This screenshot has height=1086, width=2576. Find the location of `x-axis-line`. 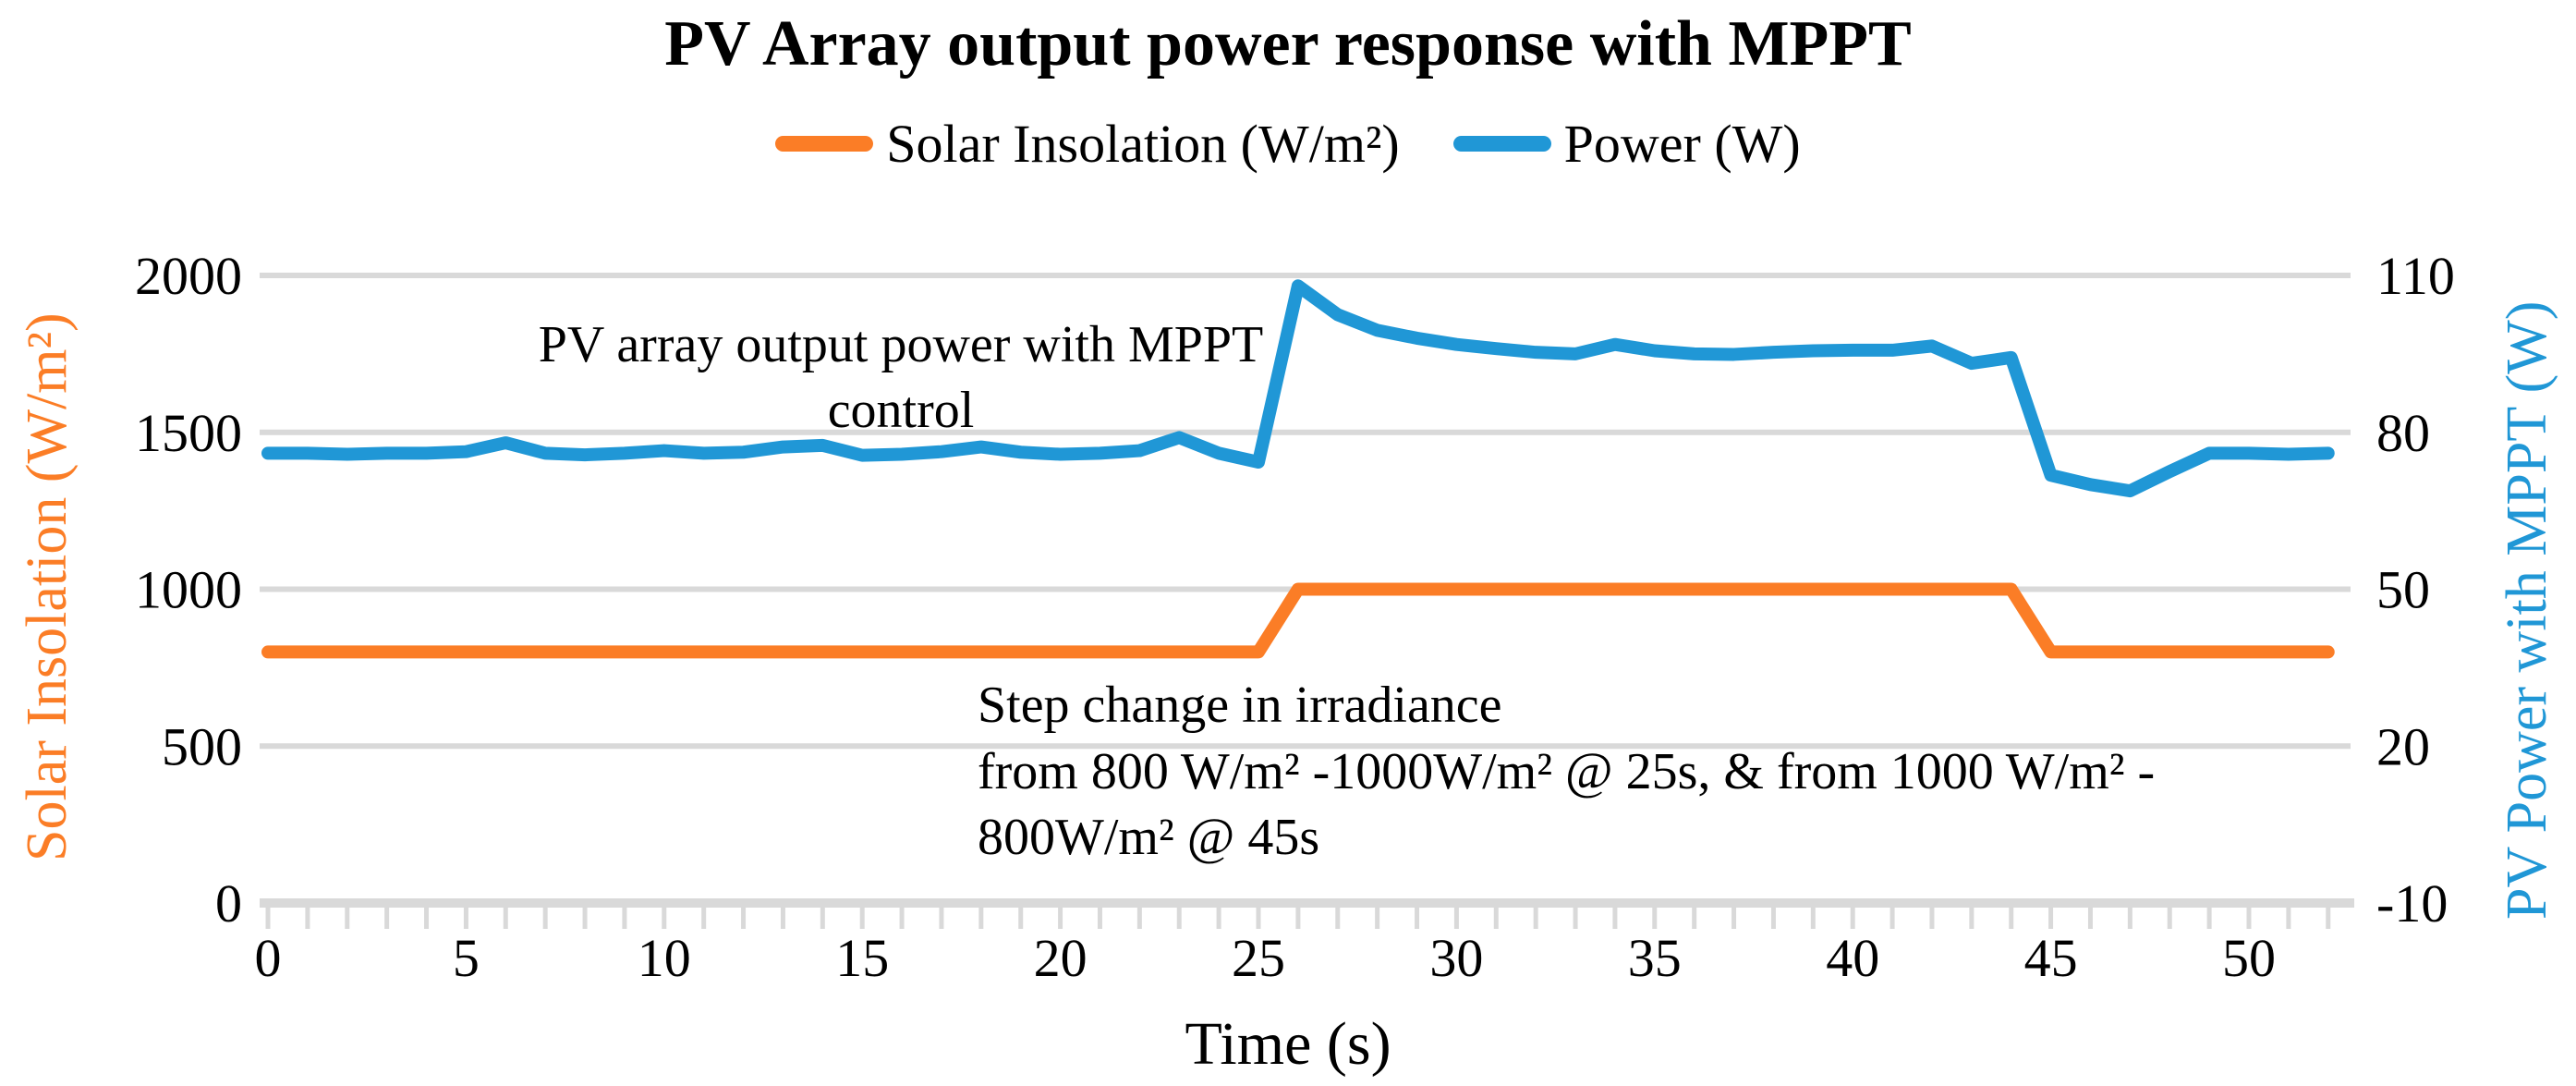

x-axis-line is located at coordinates (1307, 903).